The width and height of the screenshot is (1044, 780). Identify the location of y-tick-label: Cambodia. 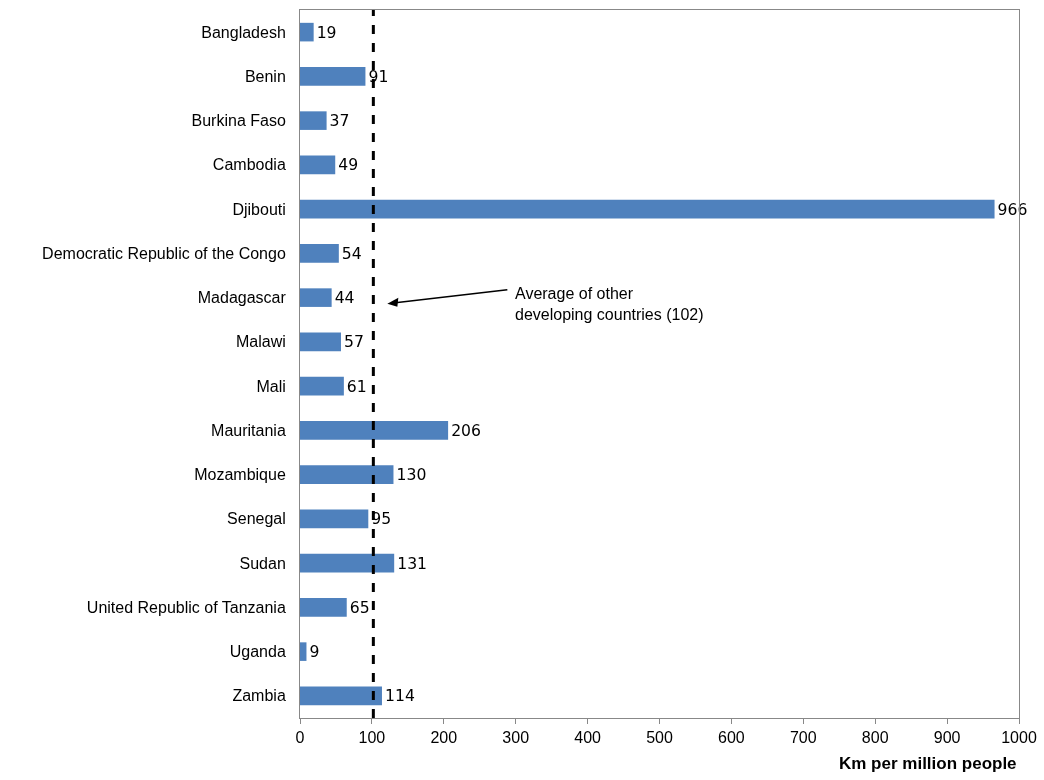
(249, 165).